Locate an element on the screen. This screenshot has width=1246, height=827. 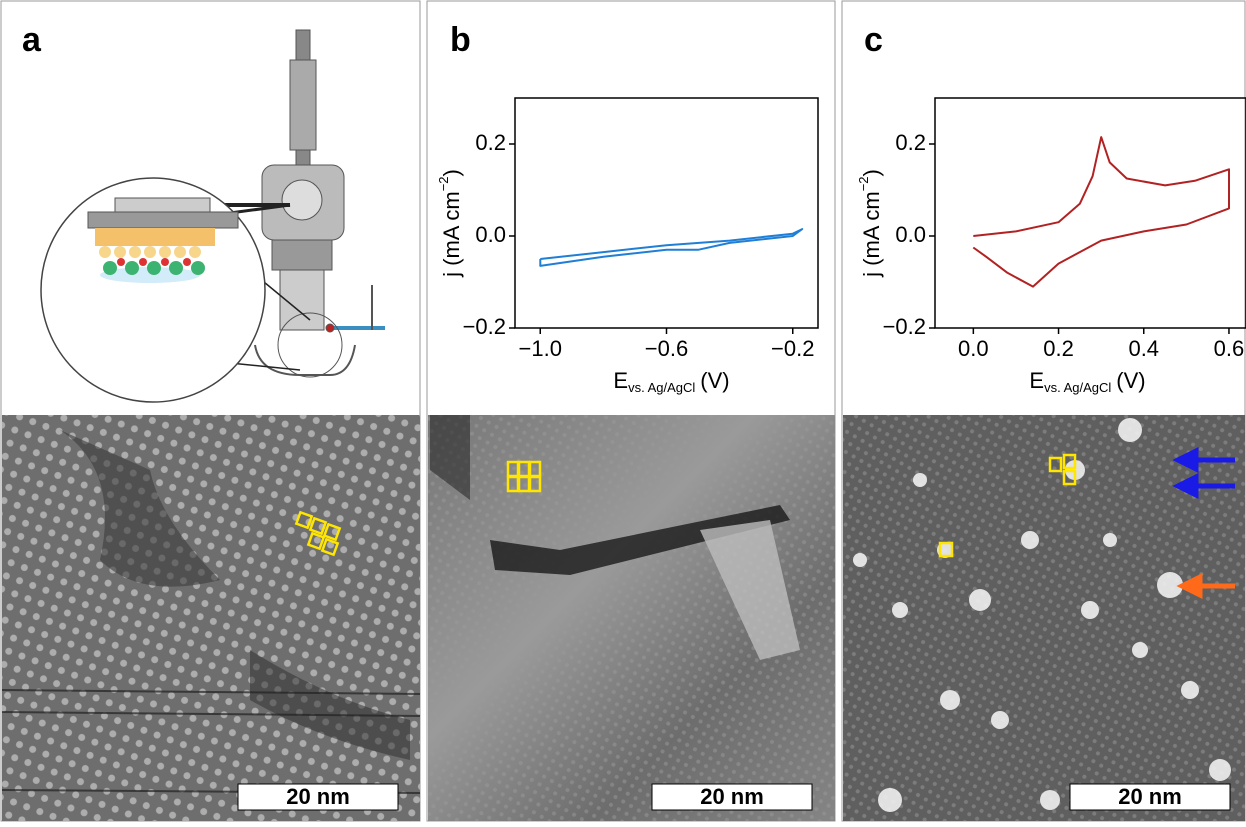
apparatus-diagram is located at coordinates (212, 216).